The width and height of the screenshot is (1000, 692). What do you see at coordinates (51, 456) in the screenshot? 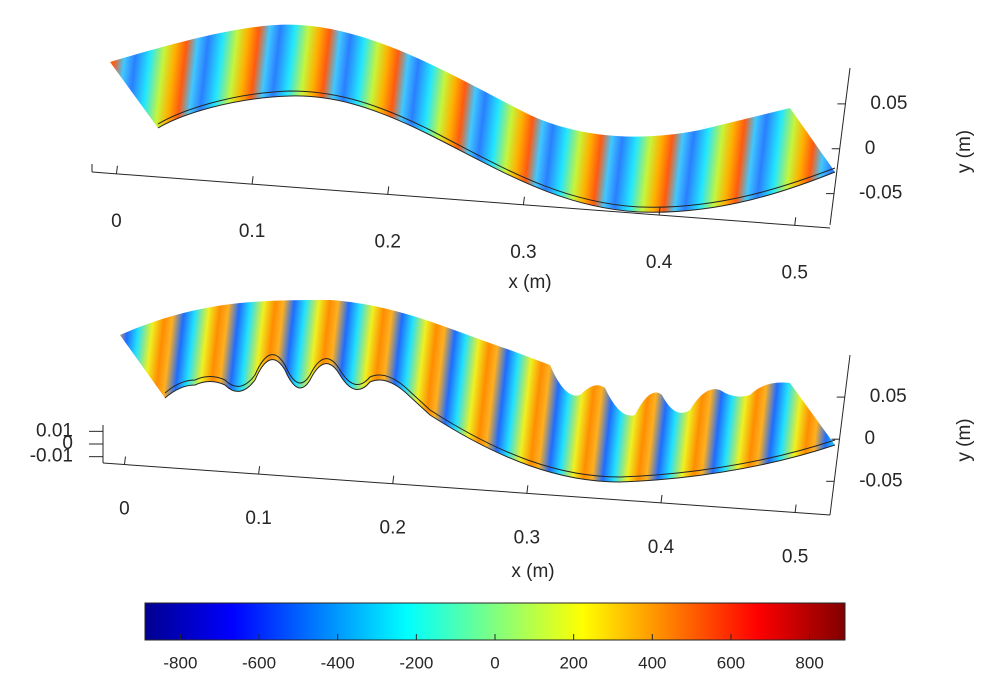
I see `z-tick-label: -0.01` at bounding box center [51, 456].